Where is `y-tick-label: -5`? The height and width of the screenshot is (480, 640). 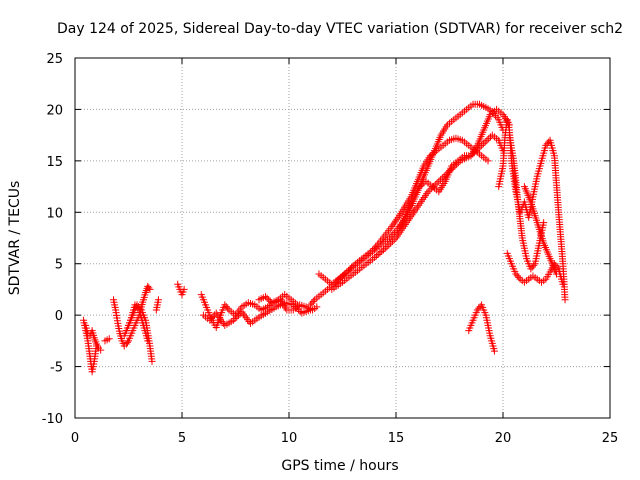 y-tick-label: -5 is located at coordinates (56, 368).